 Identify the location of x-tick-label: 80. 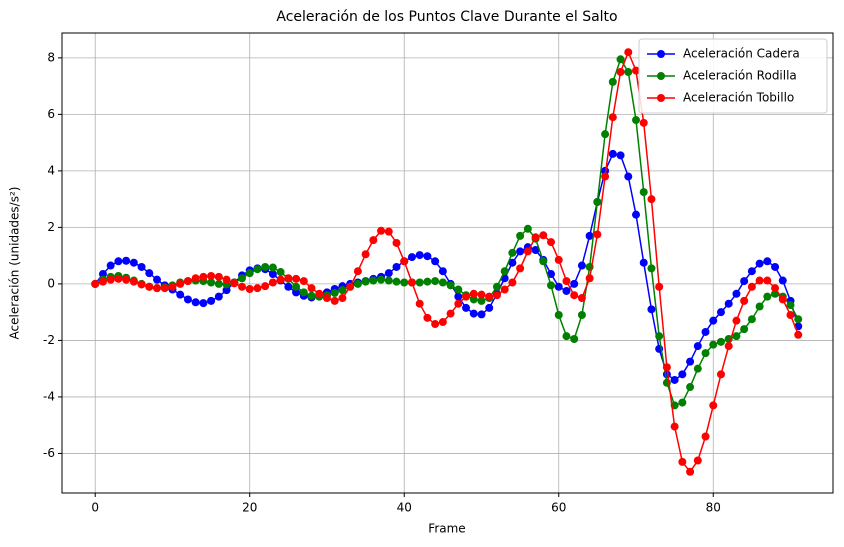
(713, 508).